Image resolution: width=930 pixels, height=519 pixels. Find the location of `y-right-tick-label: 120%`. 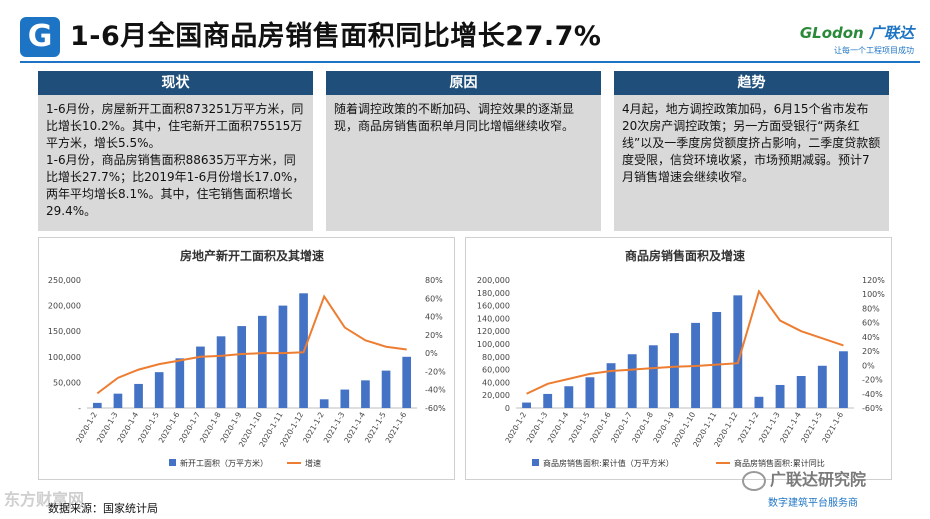

y-right-tick-label: 120% is located at coordinates (873, 280).